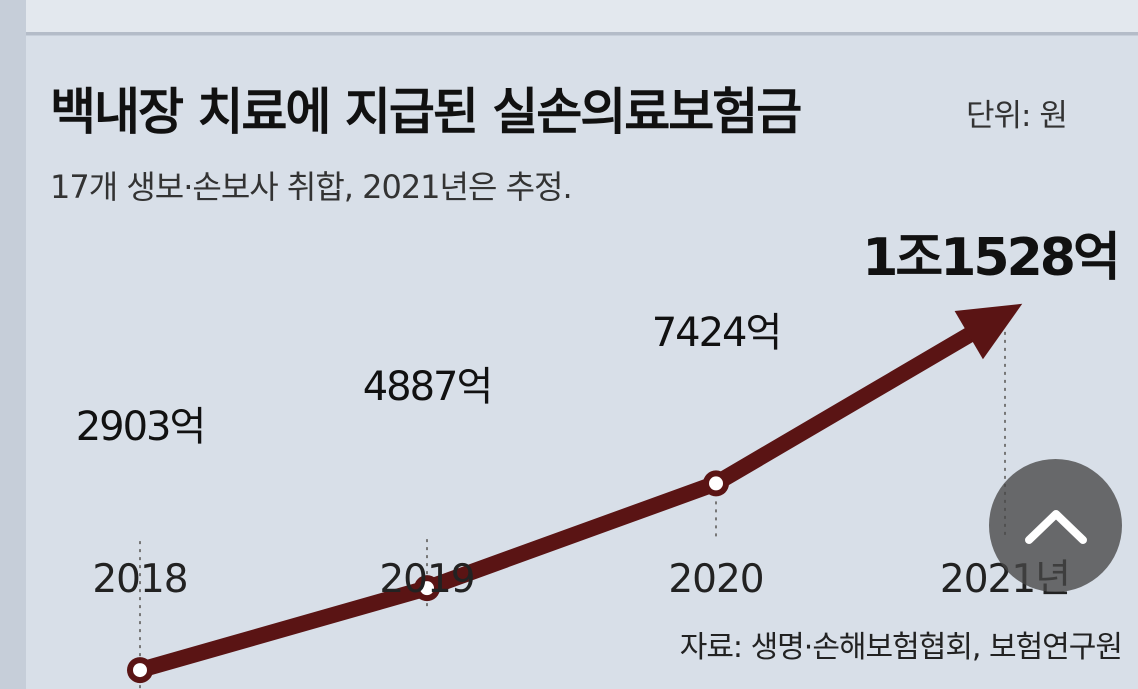 This screenshot has width=1138, height=689. What do you see at coordinates (990, 258) in the screenshot?
I see `value-label: 1조1528억` at bounding box center [990, 258].